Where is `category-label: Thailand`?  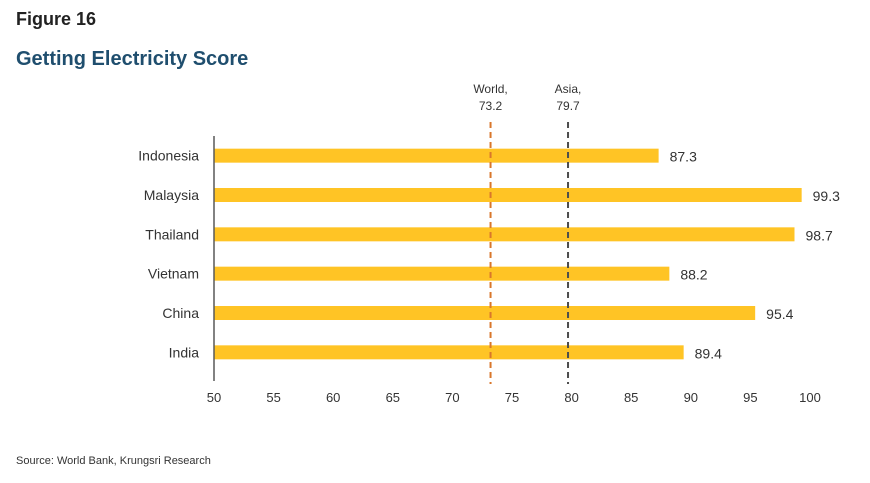 category-label: Thailand is located at coordinates (172, 234).